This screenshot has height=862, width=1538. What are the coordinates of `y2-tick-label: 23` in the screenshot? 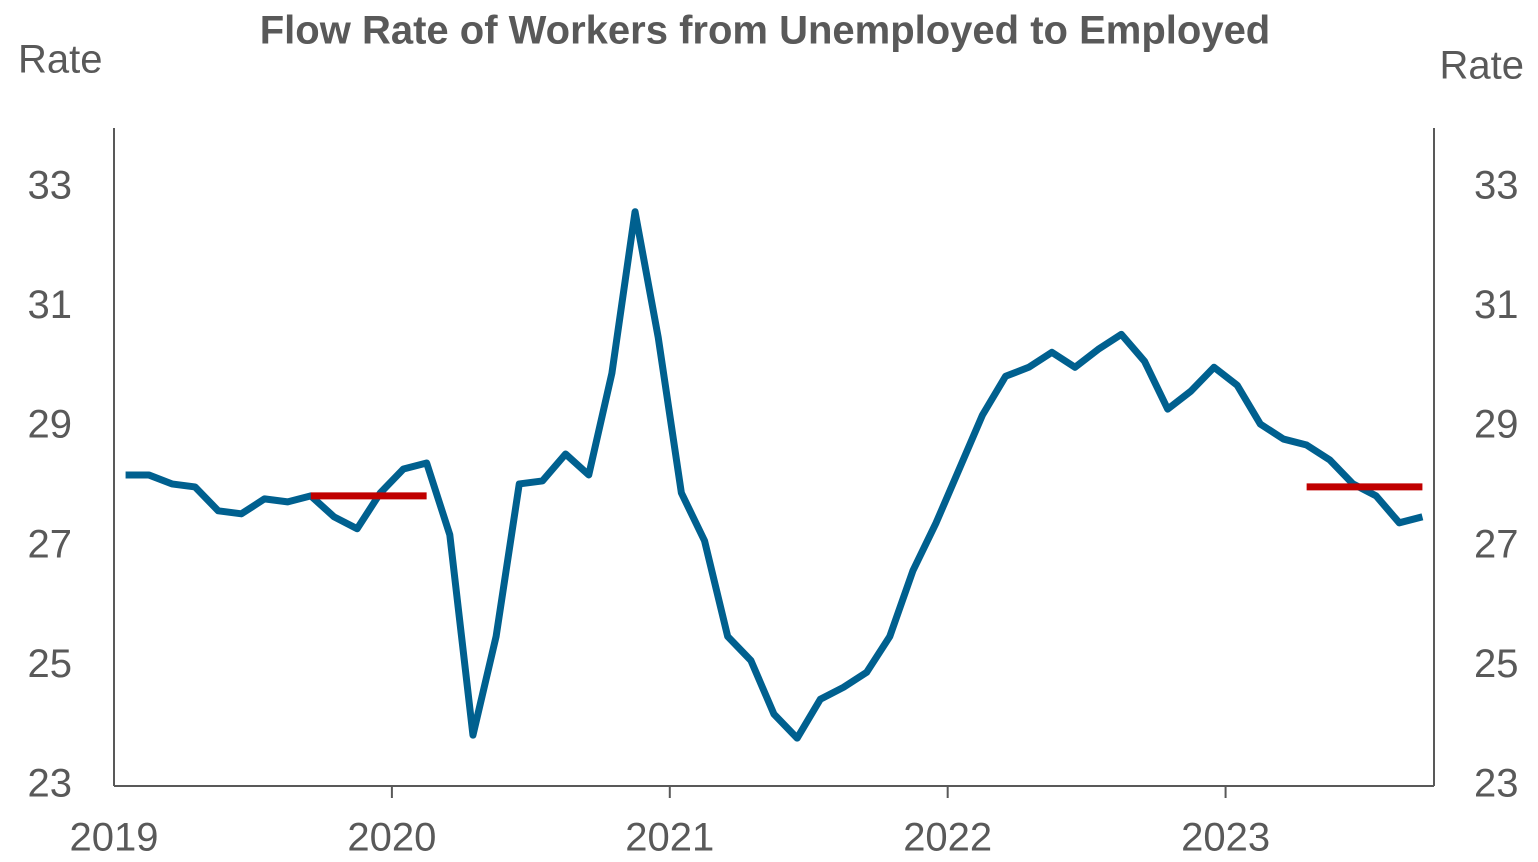 It's located at (1496, 784).